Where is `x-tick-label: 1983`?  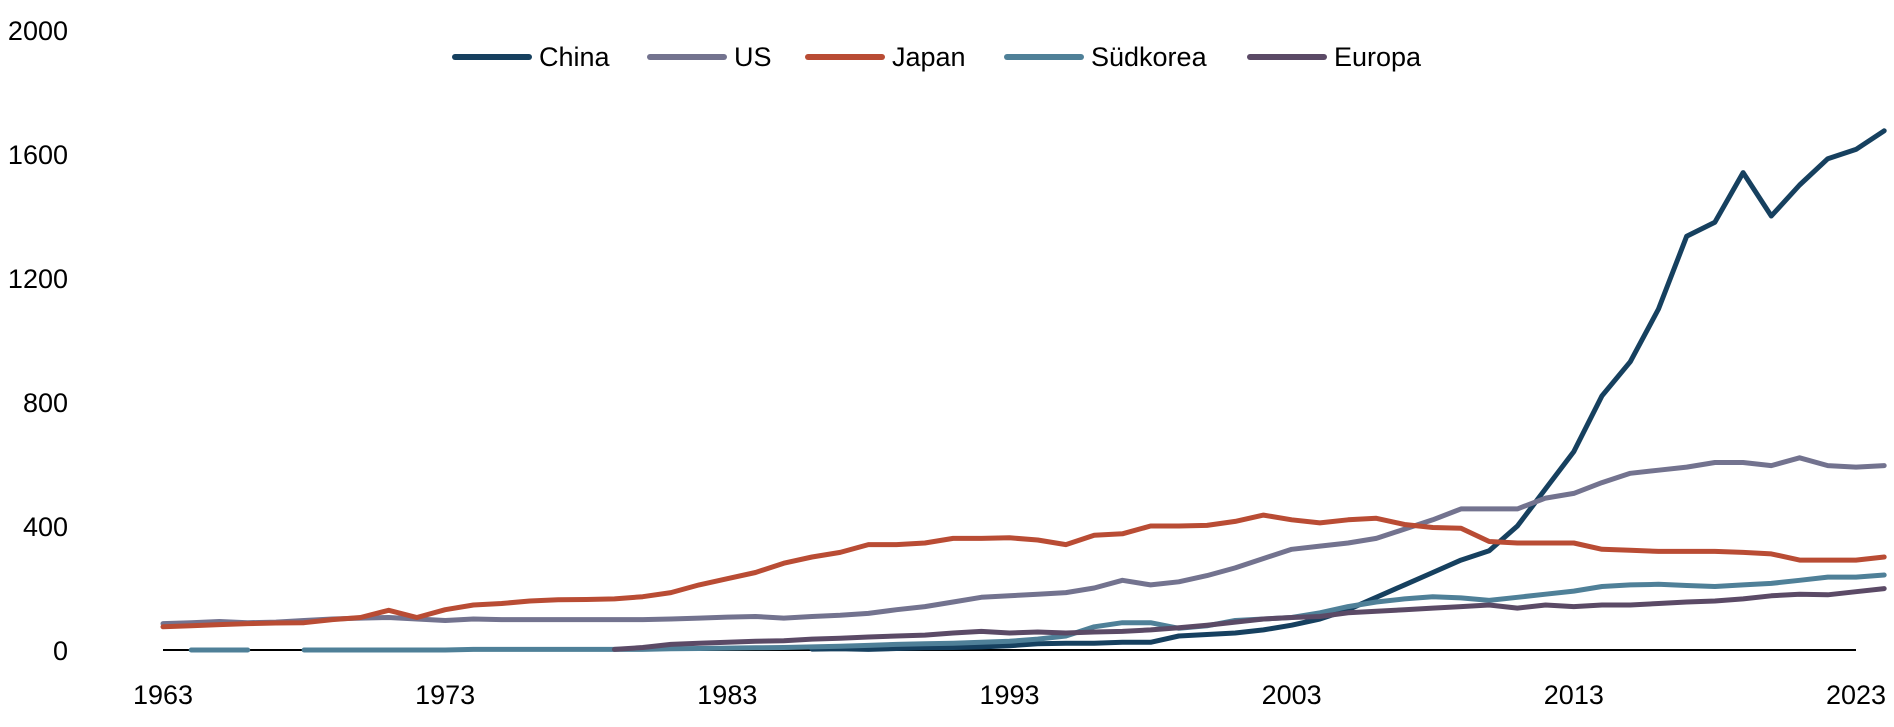
x-tick-label: 1983 is located at coordinates (727, 695).